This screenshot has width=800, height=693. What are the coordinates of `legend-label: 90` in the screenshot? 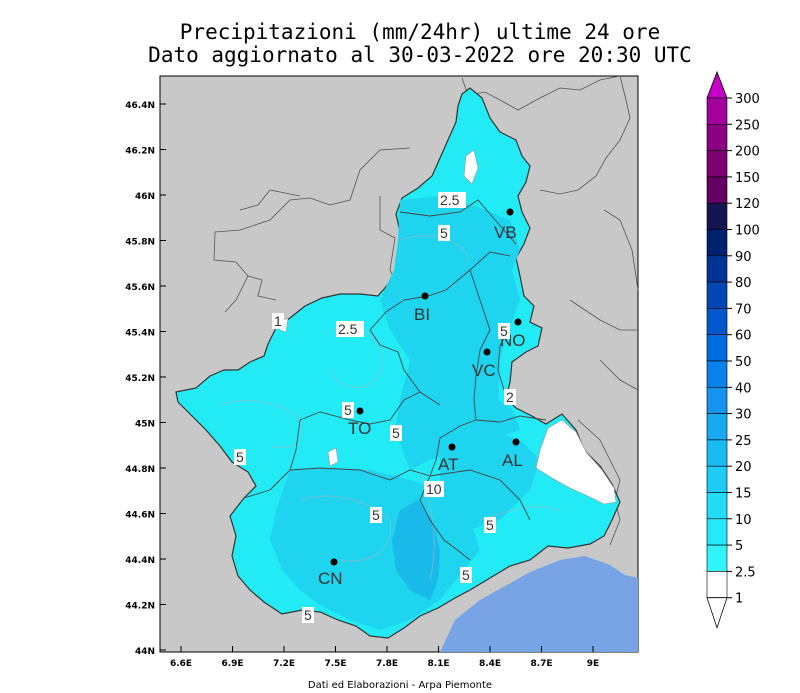 It's located at (743, 257).